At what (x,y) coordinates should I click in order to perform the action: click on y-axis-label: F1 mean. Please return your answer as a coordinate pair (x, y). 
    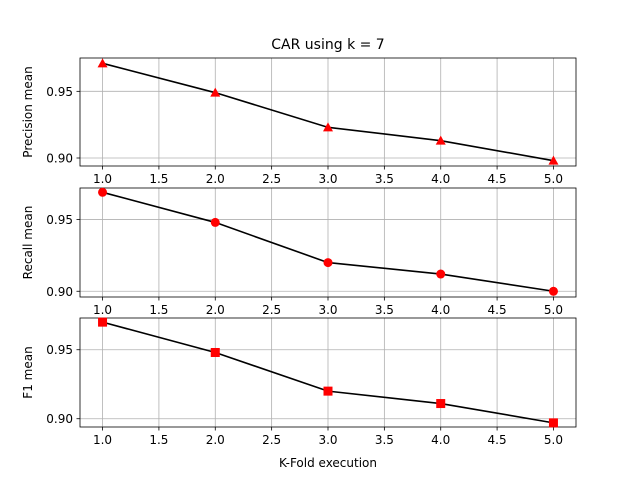
    Looking at the image, I should click on (28, 372).